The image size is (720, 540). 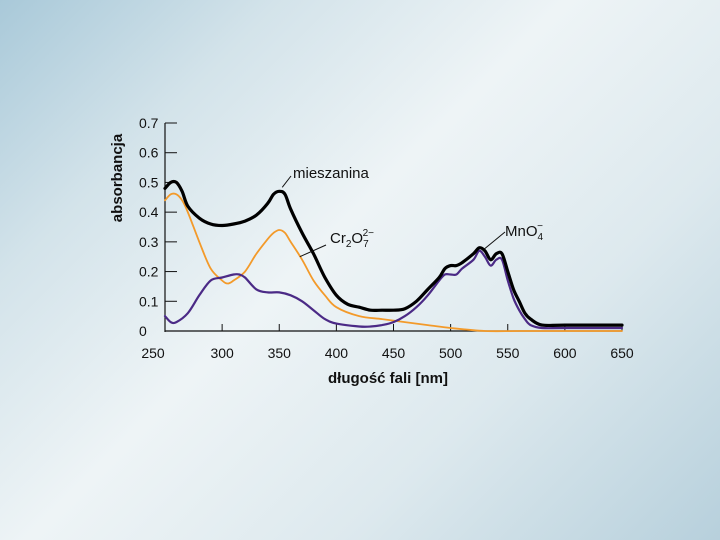 I want to click on y-tick-label-0.4: 0.4, so click(x=149, y=212).